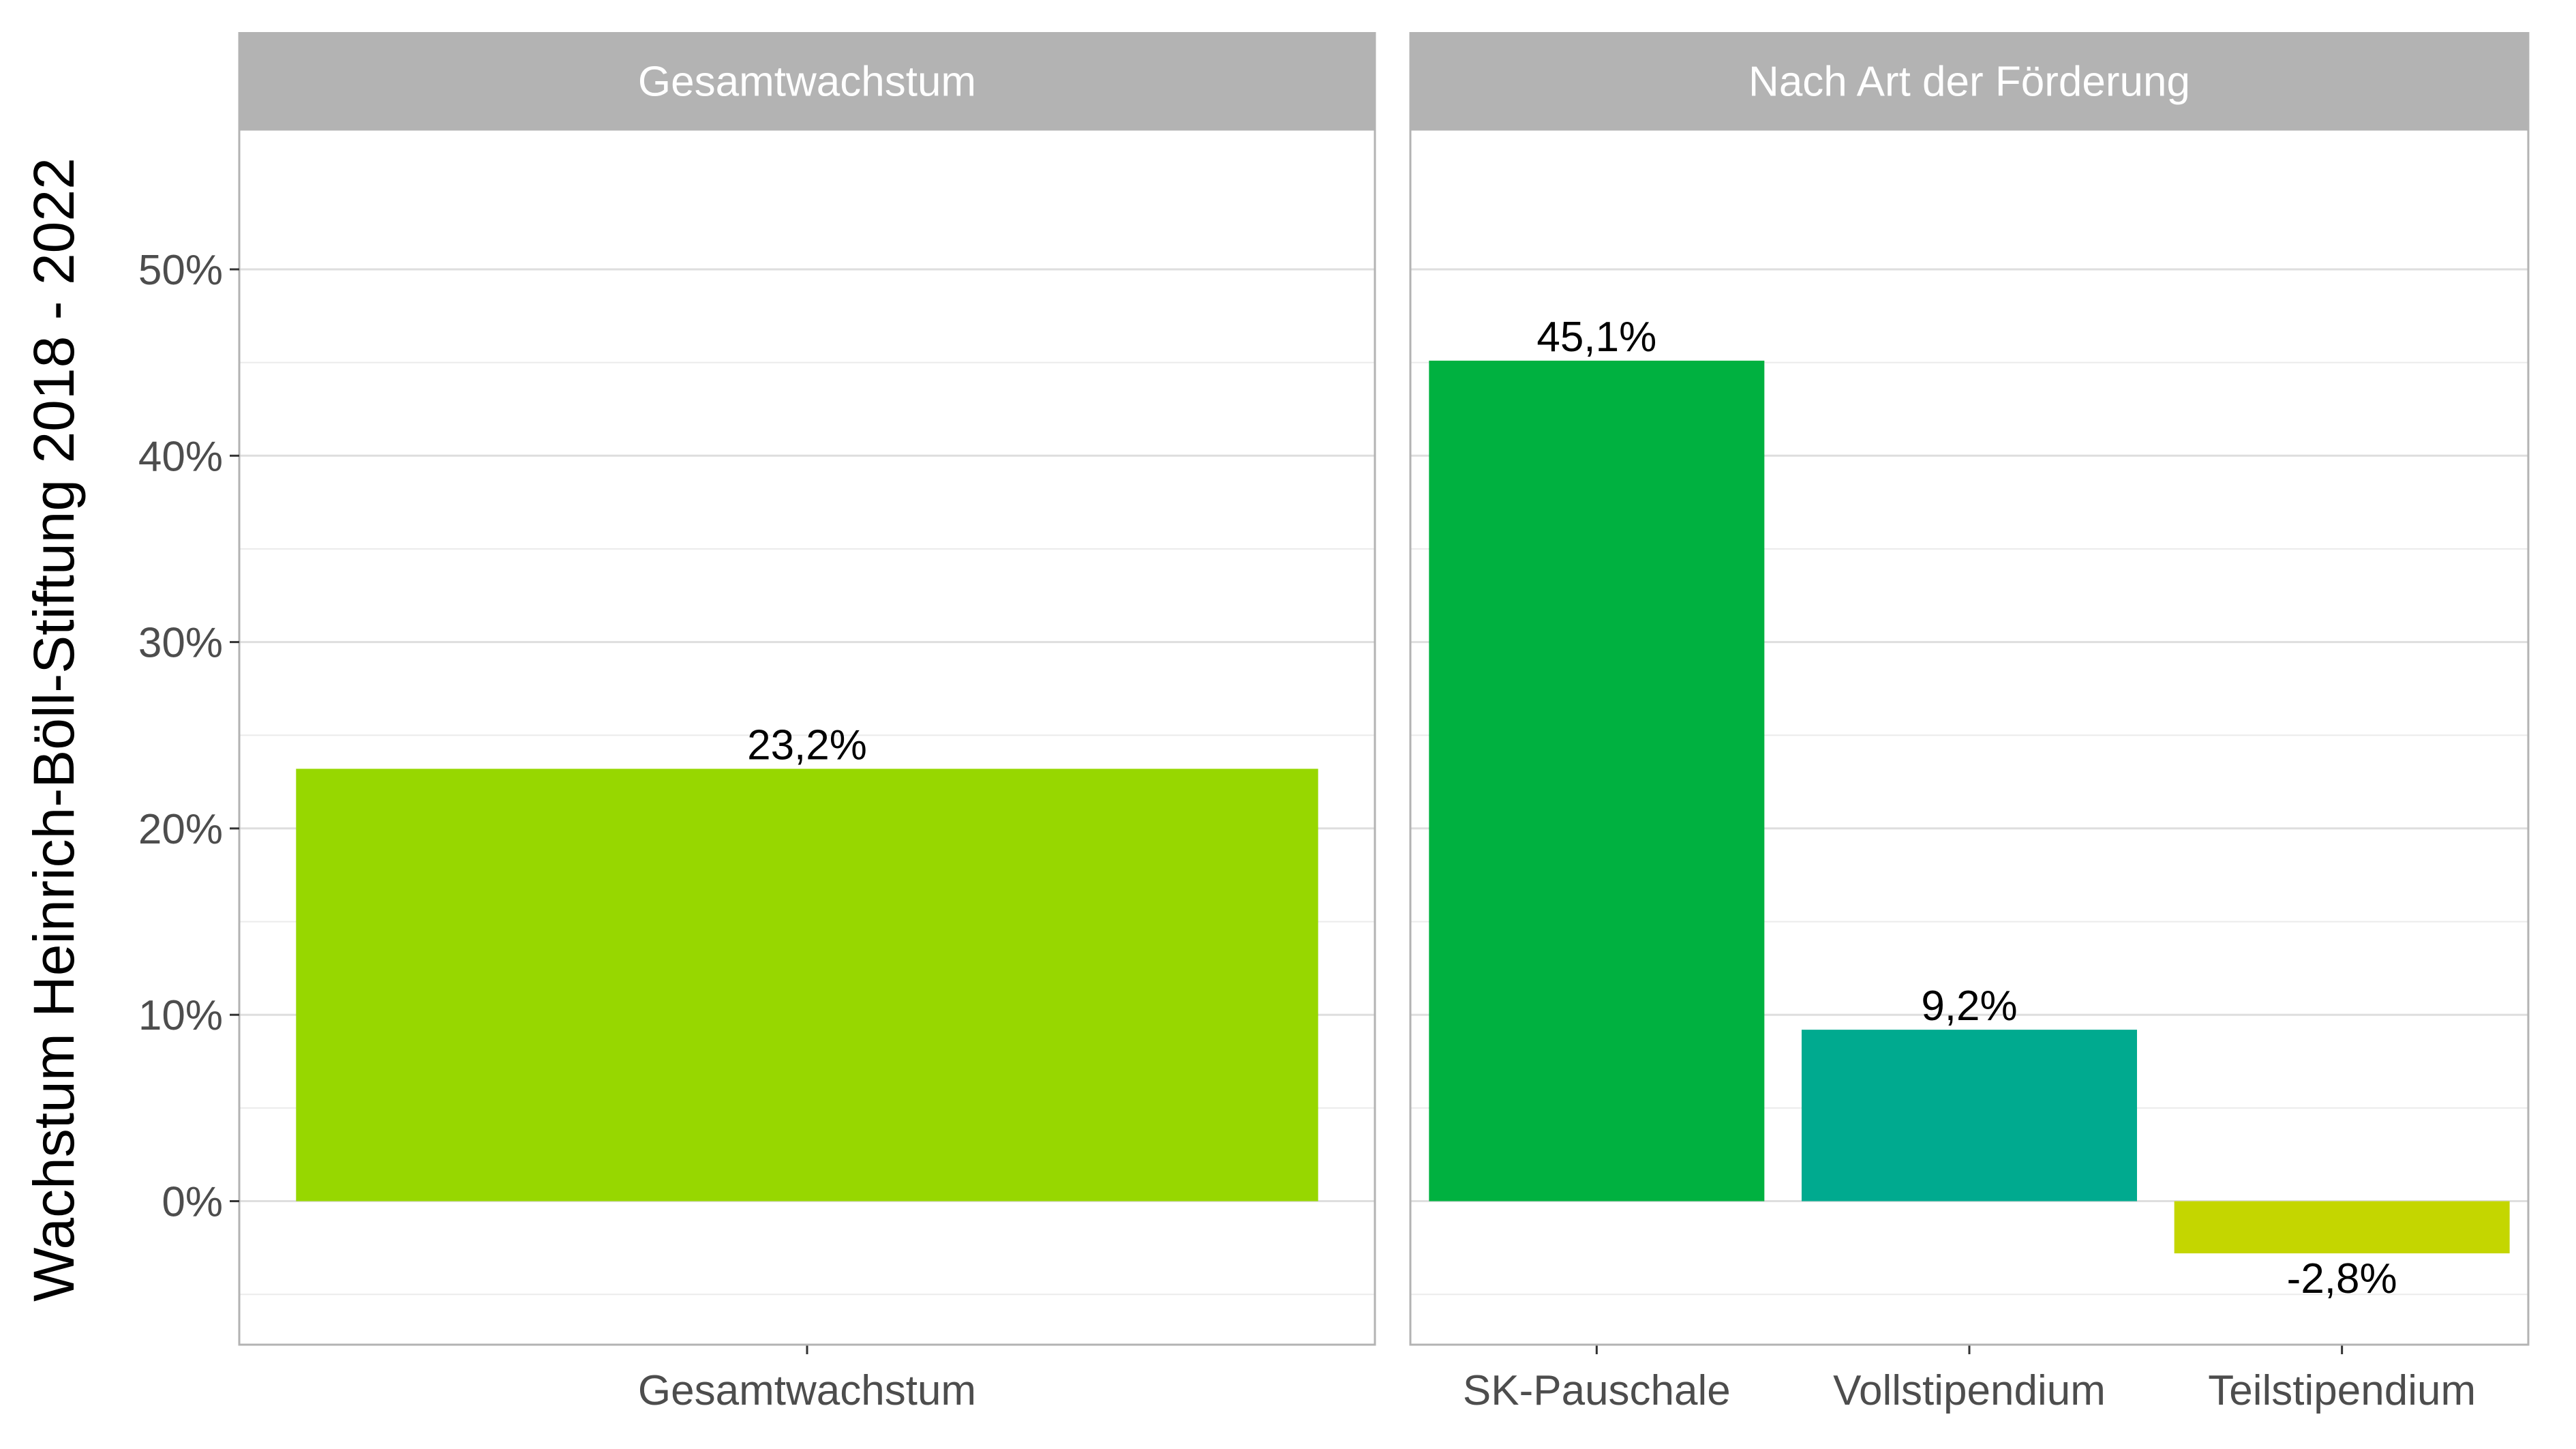 The height and width of the screenshot is (1449, 2576). Describe the element at coordinates (807, 744) in the screenshot. I see `data-label: 23,2%` at that location.